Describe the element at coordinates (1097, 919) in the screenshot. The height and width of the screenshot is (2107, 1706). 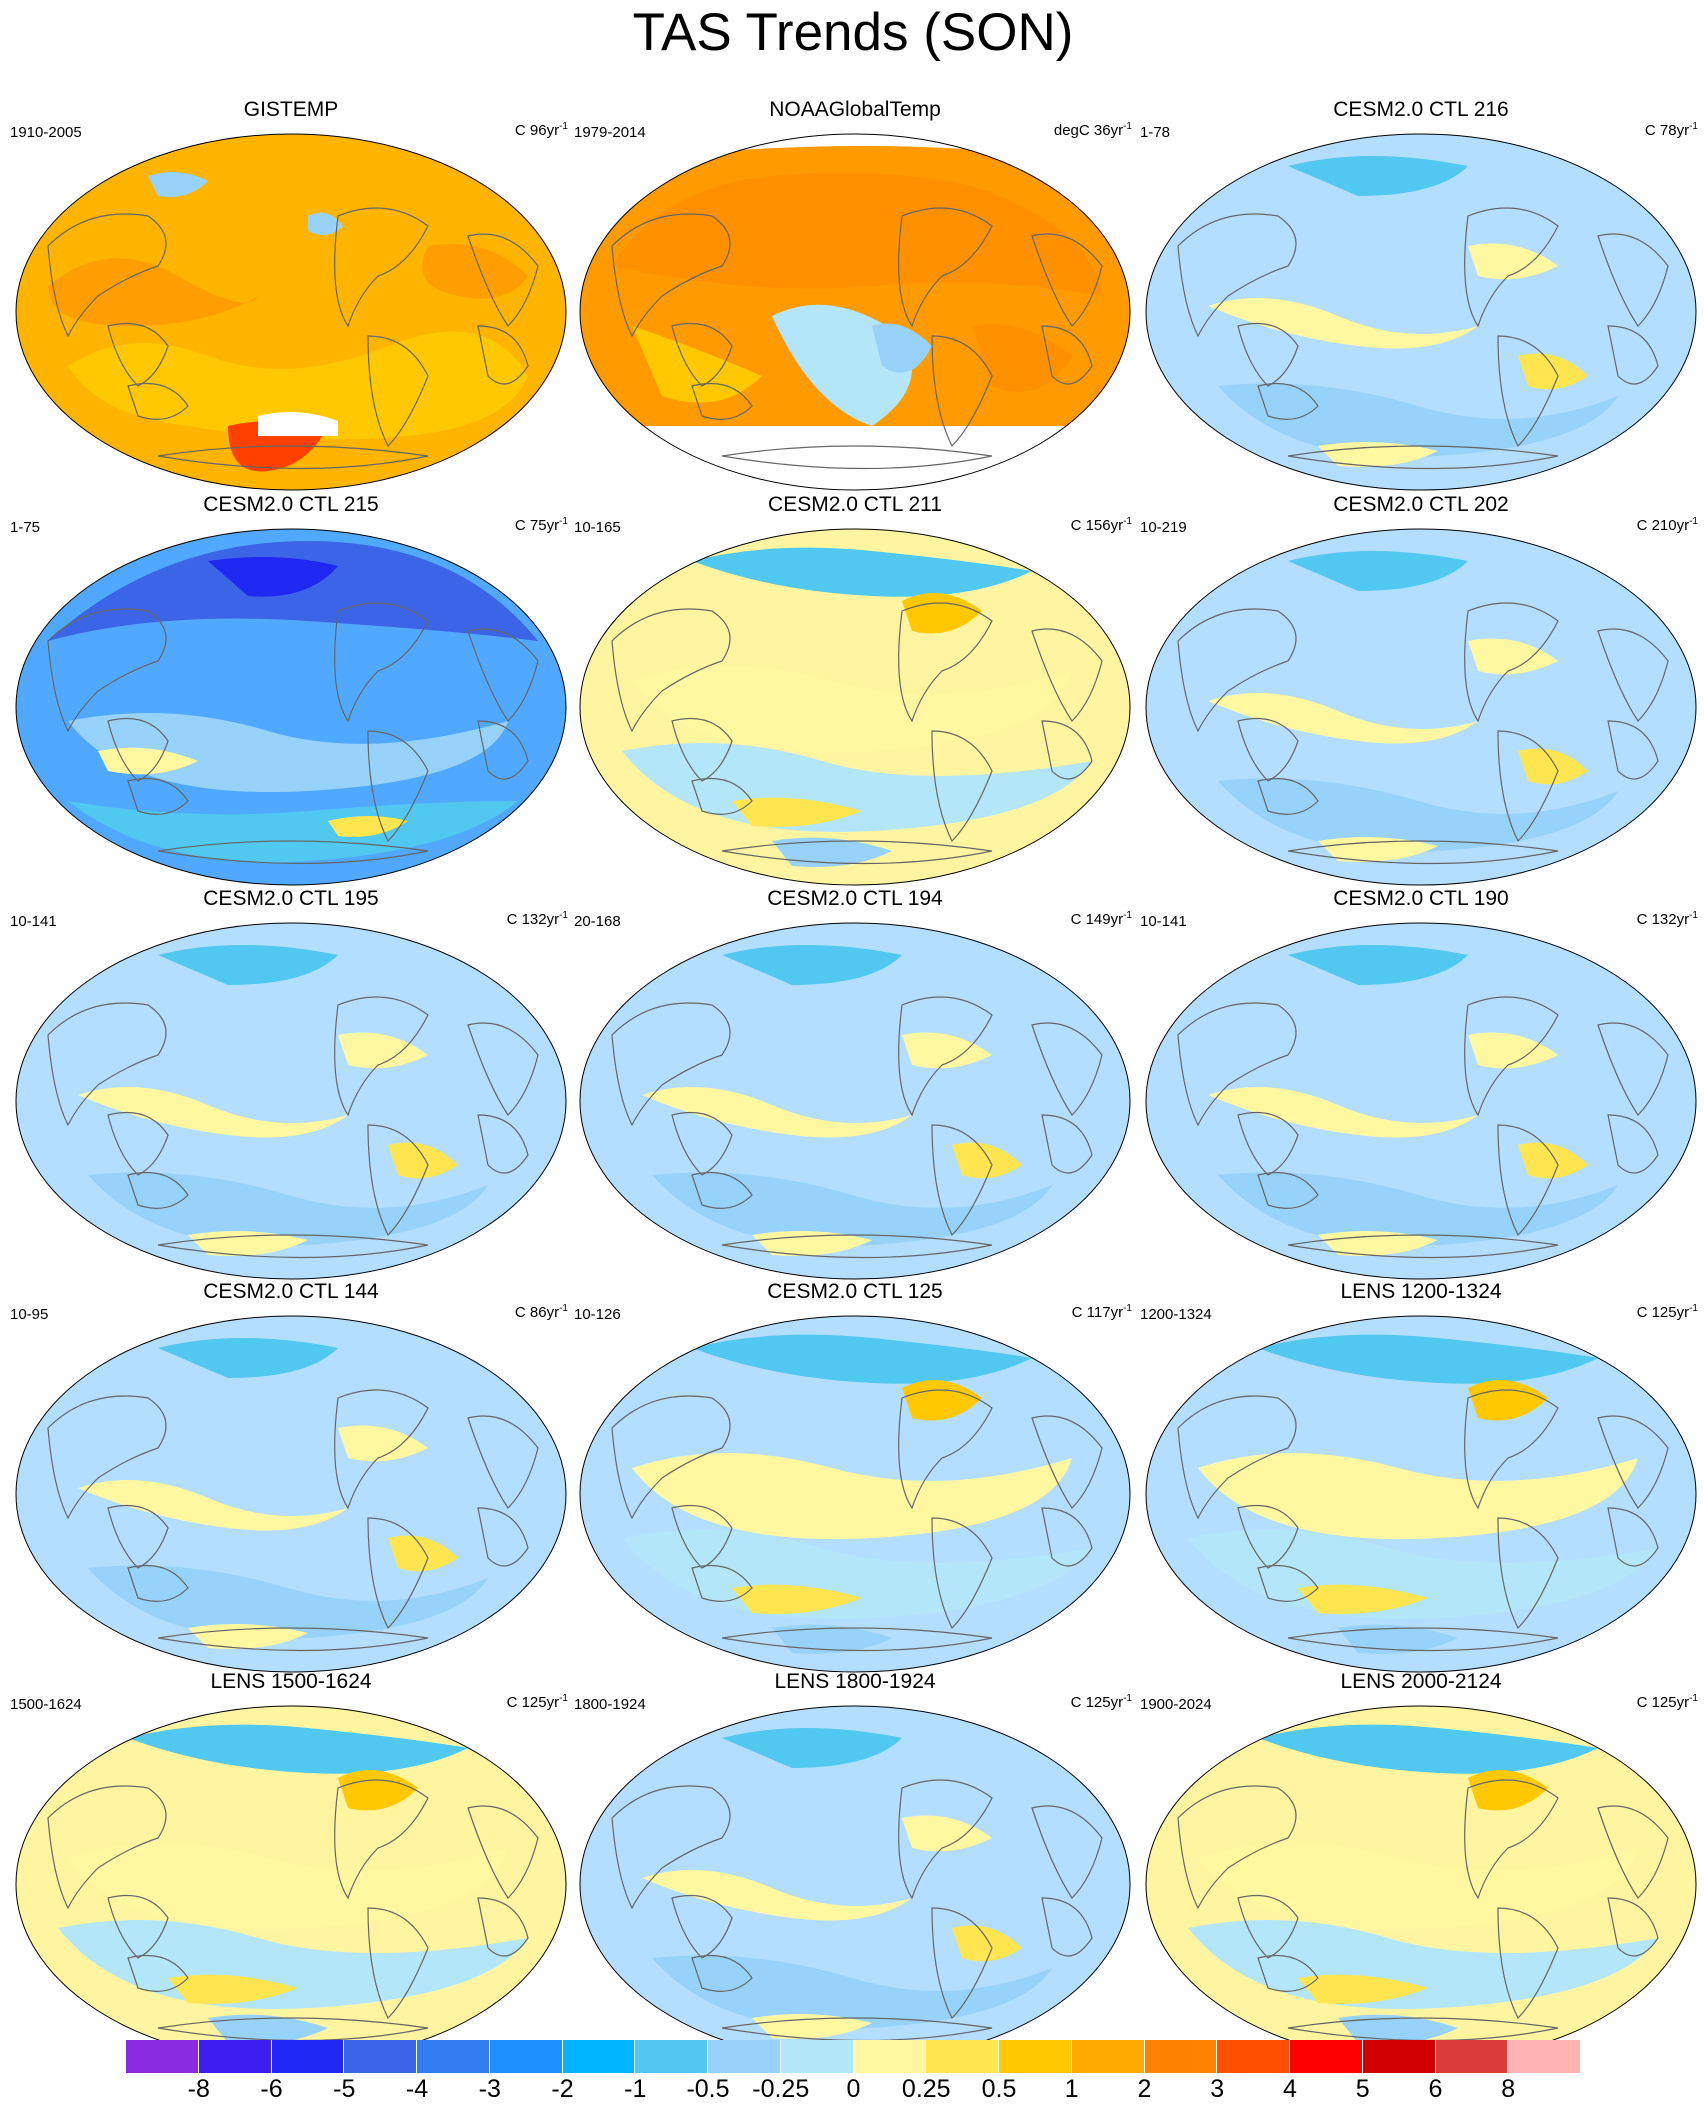
I see `panel-units-text: C 149yr` at that location.